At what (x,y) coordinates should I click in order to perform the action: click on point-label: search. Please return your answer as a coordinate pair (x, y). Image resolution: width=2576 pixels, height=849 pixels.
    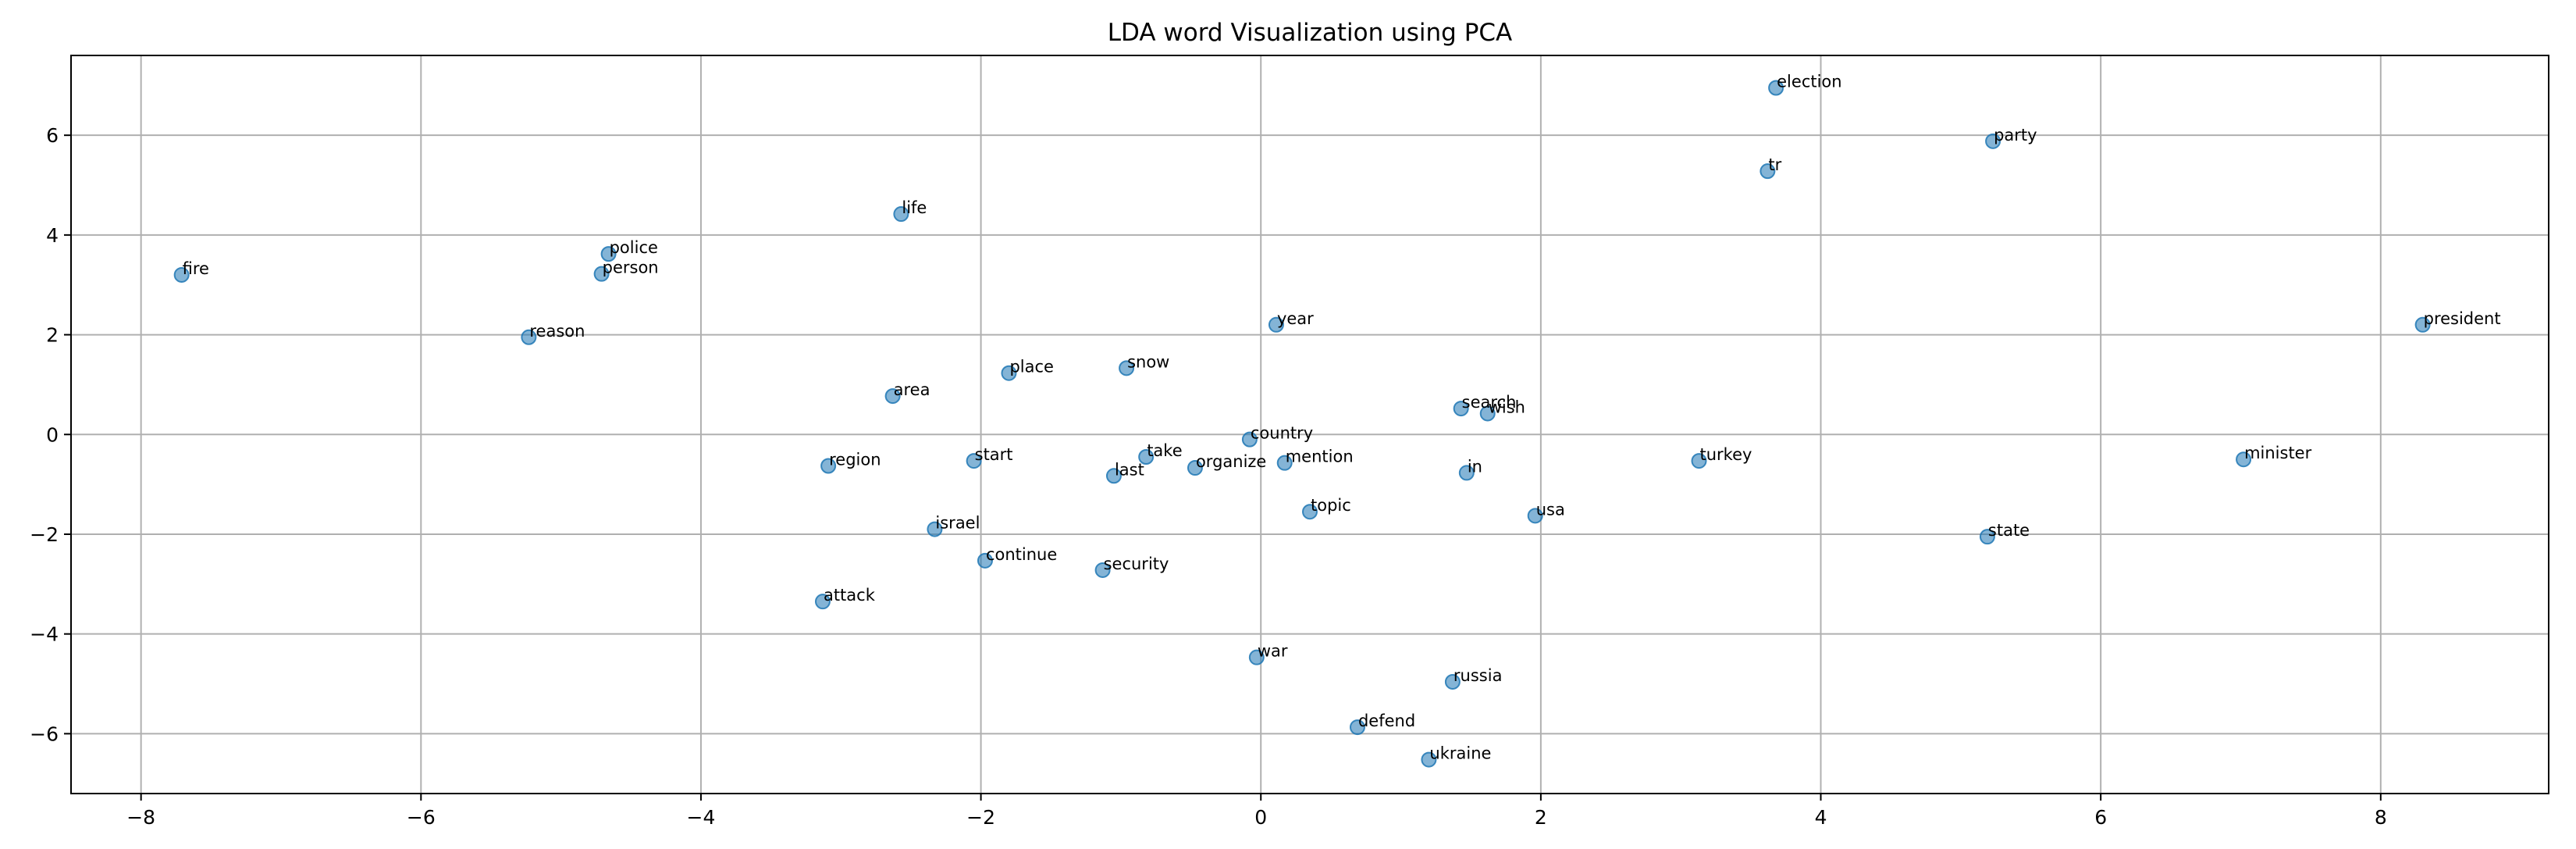
    Looking at the image, I should click on (1489, 402).